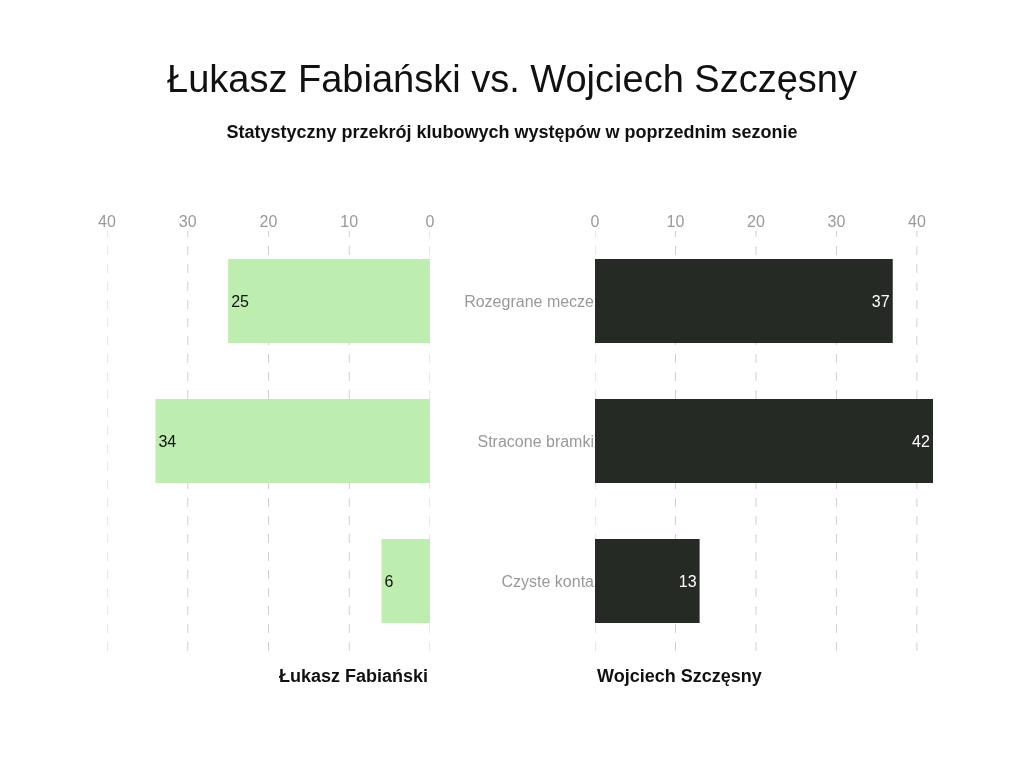  I want to click on y-tick-label: Czyste konta, so click(548, 581).